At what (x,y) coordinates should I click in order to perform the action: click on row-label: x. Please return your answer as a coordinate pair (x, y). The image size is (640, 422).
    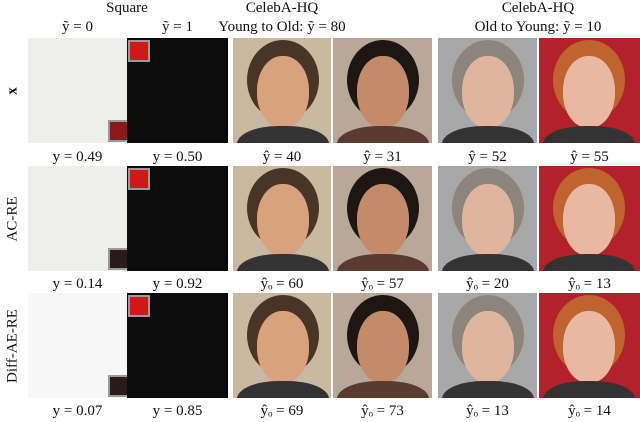
    Looking at the image, I should click on (12, 90).